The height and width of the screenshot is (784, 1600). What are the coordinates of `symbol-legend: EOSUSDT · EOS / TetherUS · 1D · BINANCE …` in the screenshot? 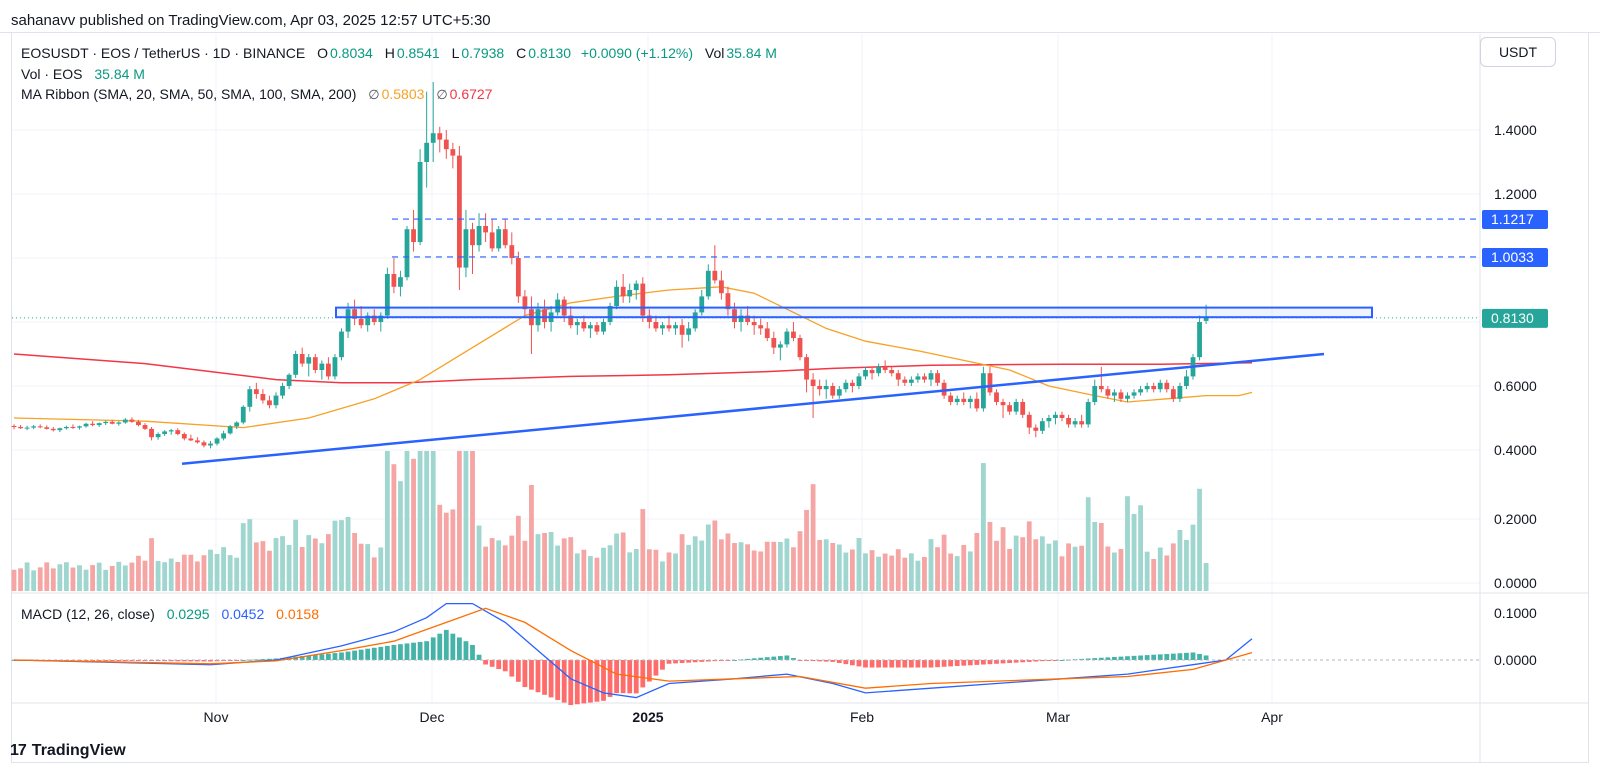 It's located at (400, 53).